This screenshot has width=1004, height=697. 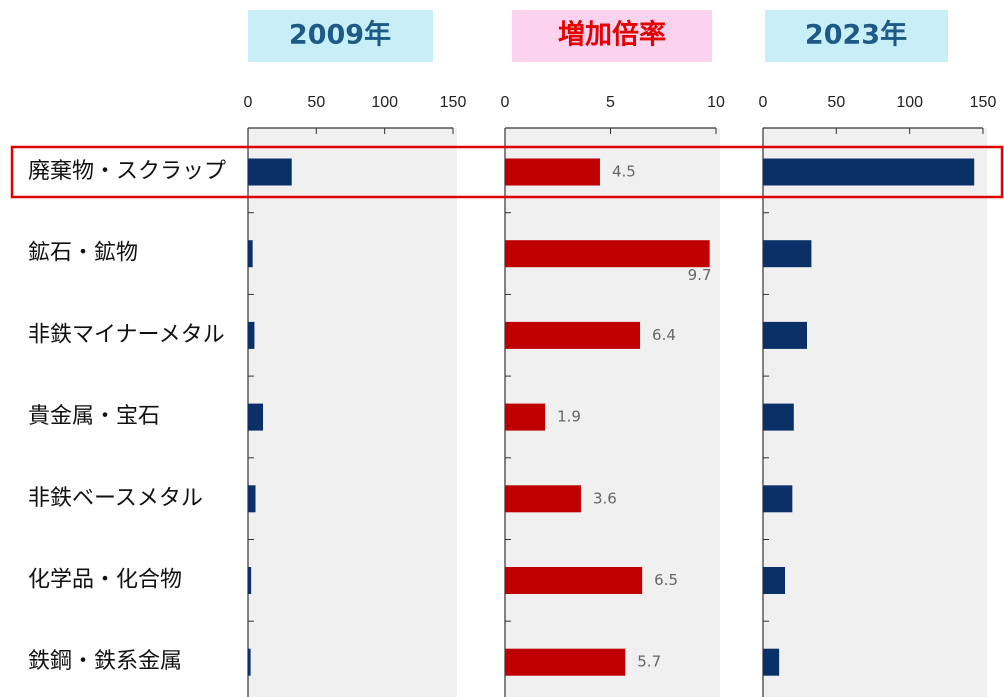 What do you see at coordinates (610, 102) in the screenshot?
I see `x-tick-label: 5` at bounding box center [610, 102].